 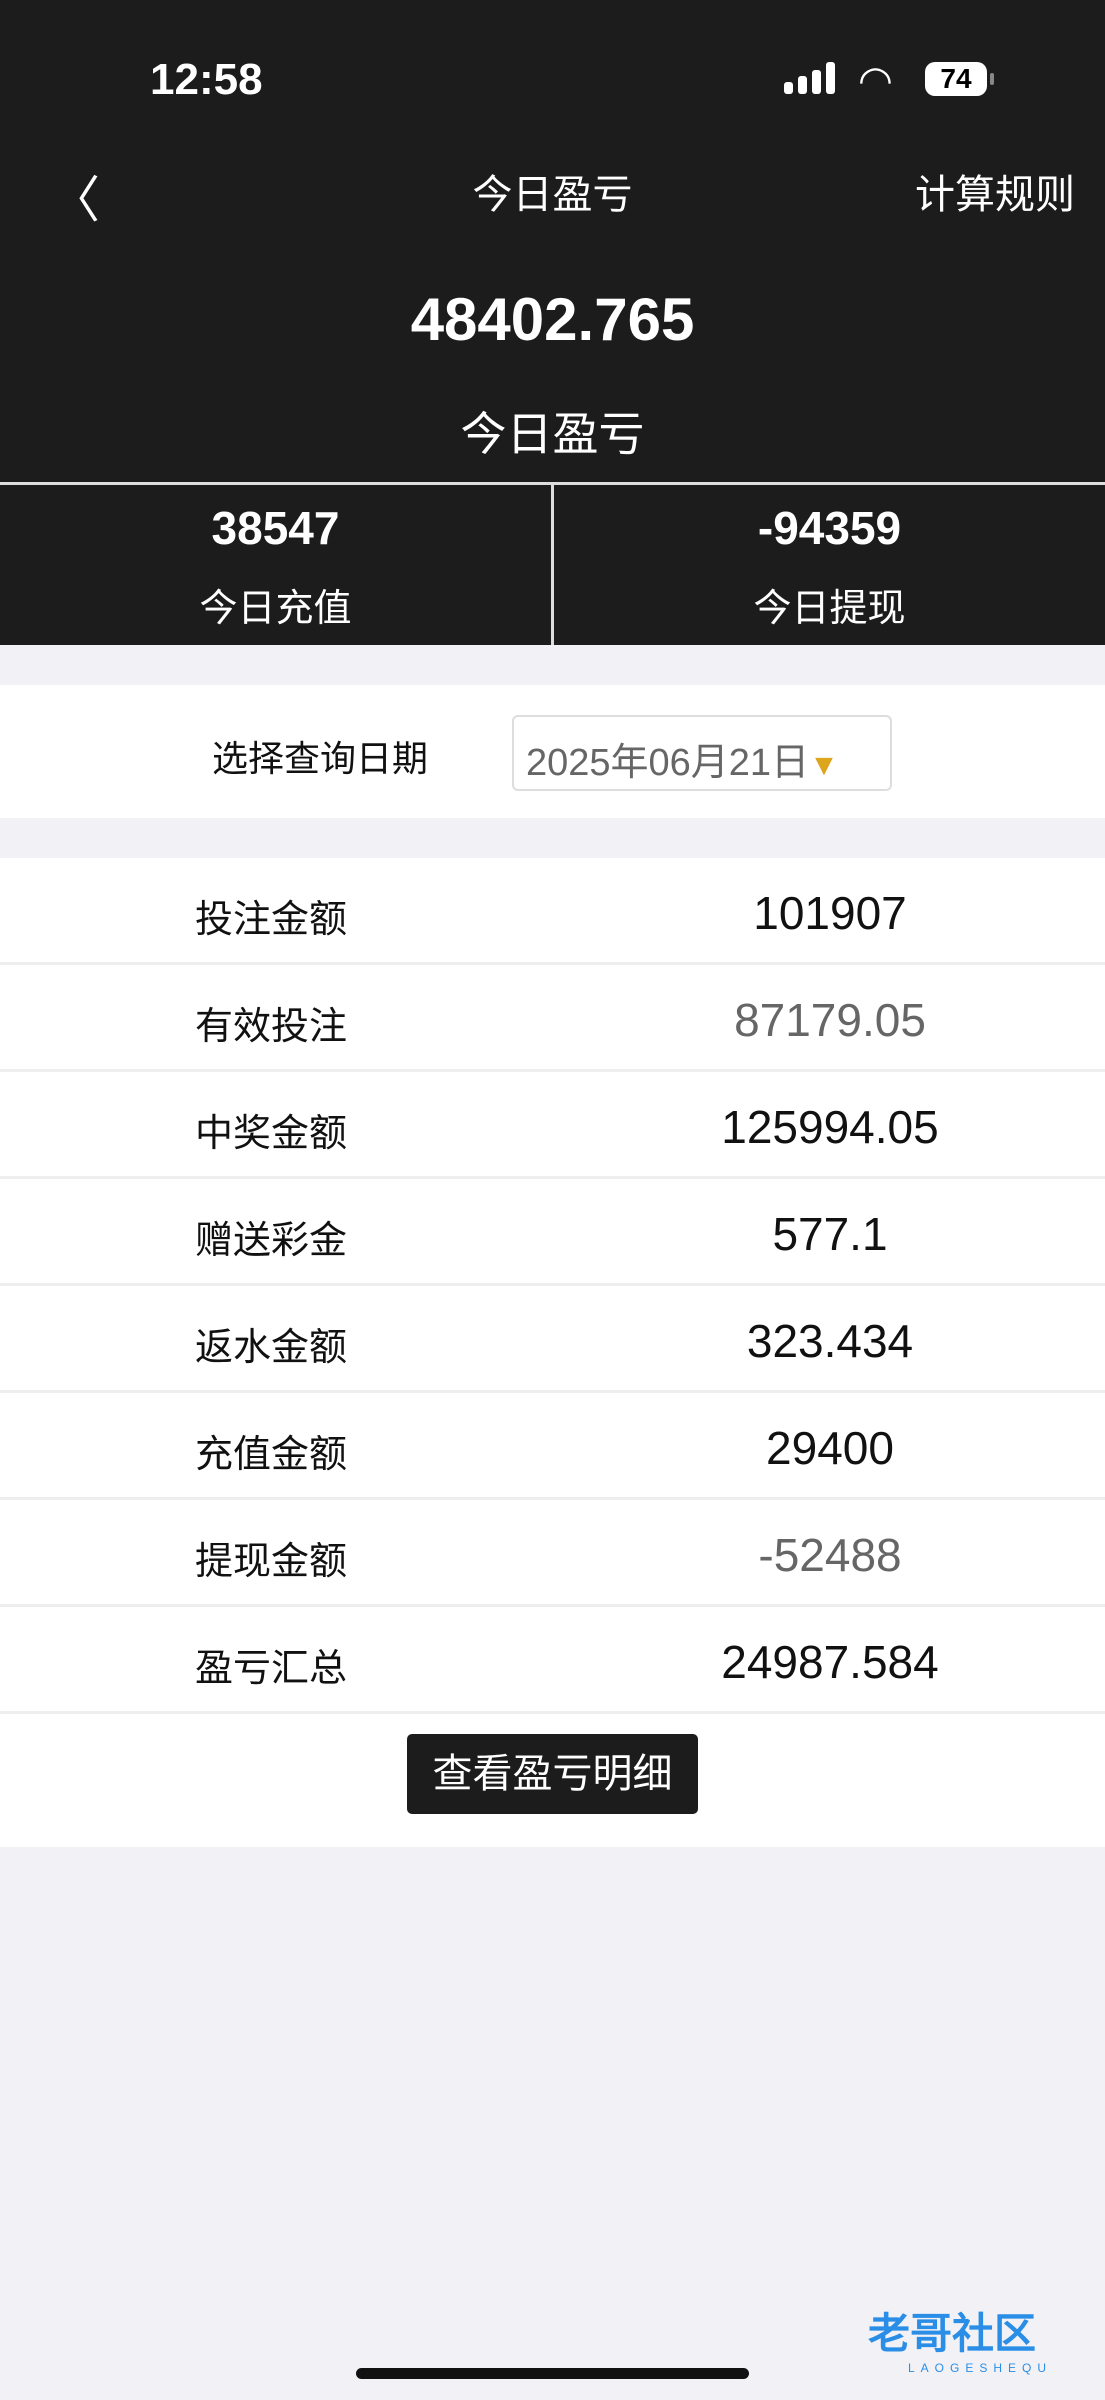 I want to click on row-label: 有效投注, so click(x=271, y=1027).